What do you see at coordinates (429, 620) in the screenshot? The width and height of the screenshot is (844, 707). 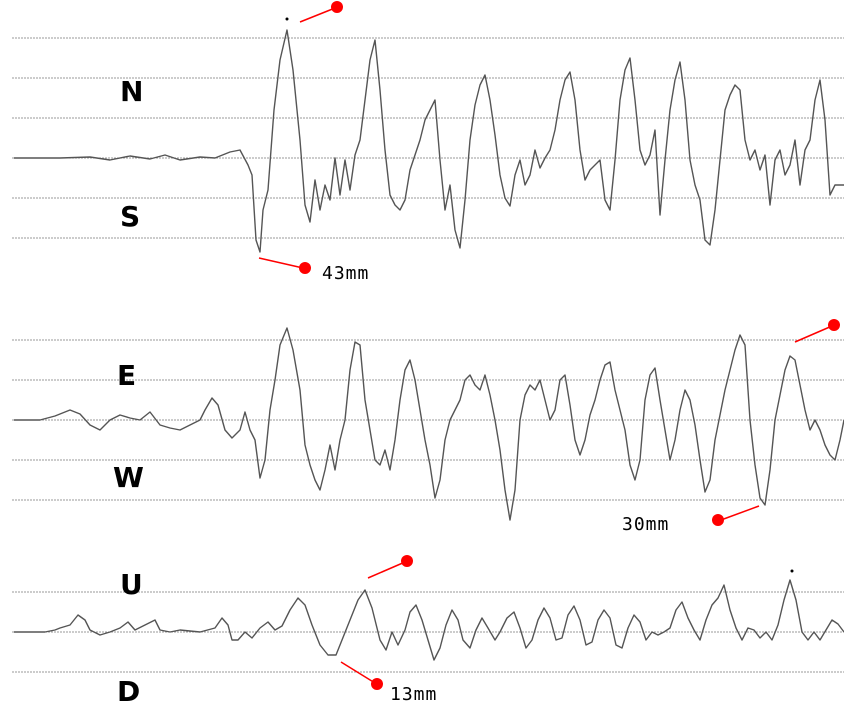 I see `waveform-ud` at bounding box center [429, 620].